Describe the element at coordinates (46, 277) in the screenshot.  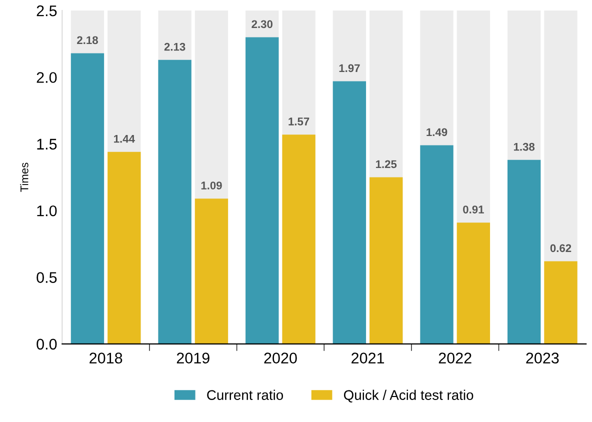
I see `y-tick-label: 0.5` at that location.